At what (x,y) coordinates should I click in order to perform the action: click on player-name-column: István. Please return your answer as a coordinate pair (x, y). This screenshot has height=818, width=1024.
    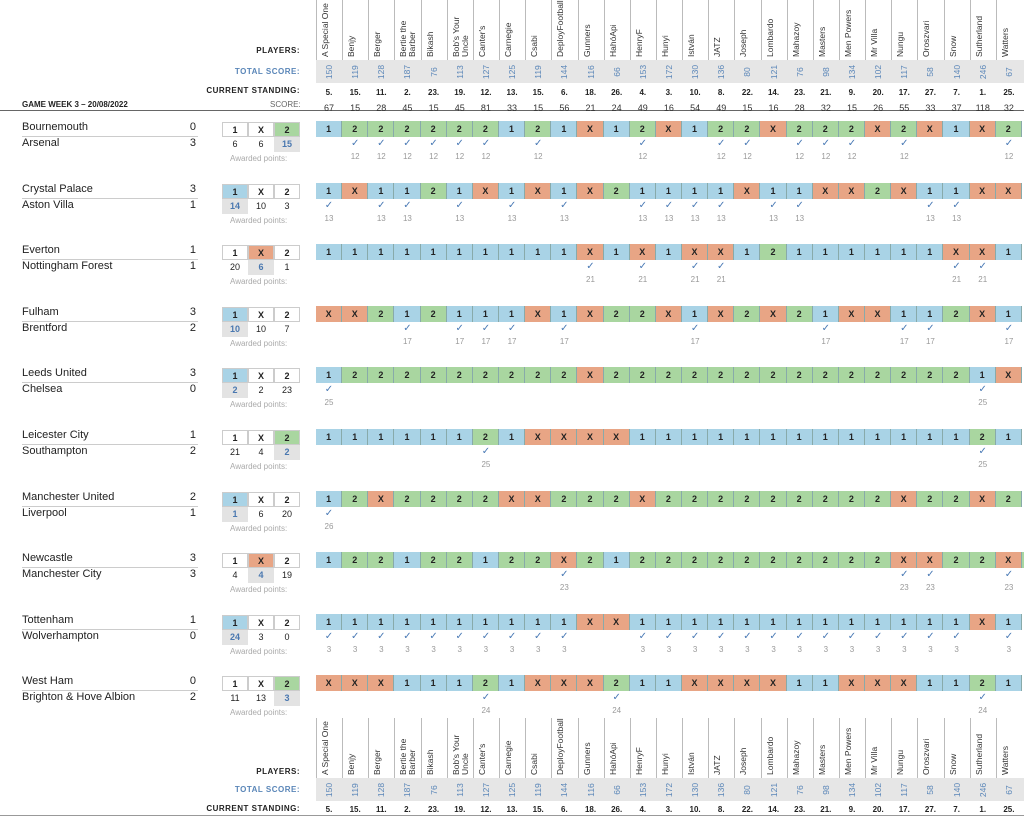
    Looking at the image, I should click on (695, 748).